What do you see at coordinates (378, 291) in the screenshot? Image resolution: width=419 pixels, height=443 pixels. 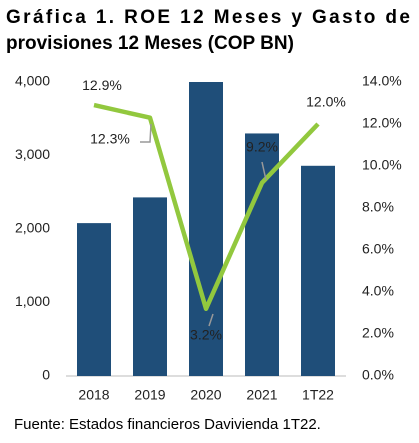 I see `y2-tick-label: 4.0%` at bounding box center [378, 291].